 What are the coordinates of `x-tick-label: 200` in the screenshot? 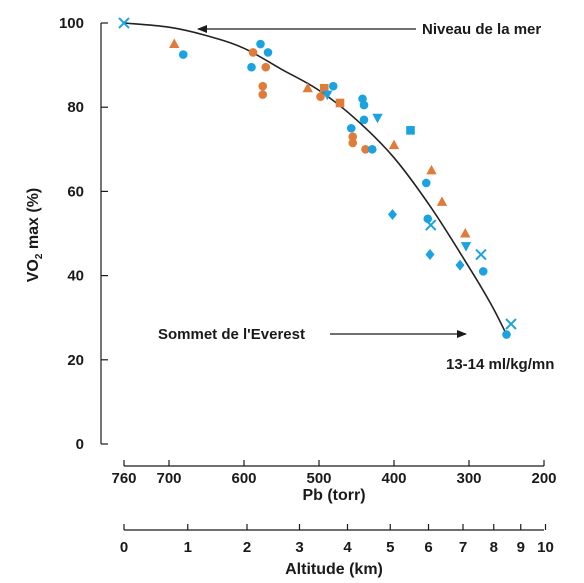 It's located at (543, 478).